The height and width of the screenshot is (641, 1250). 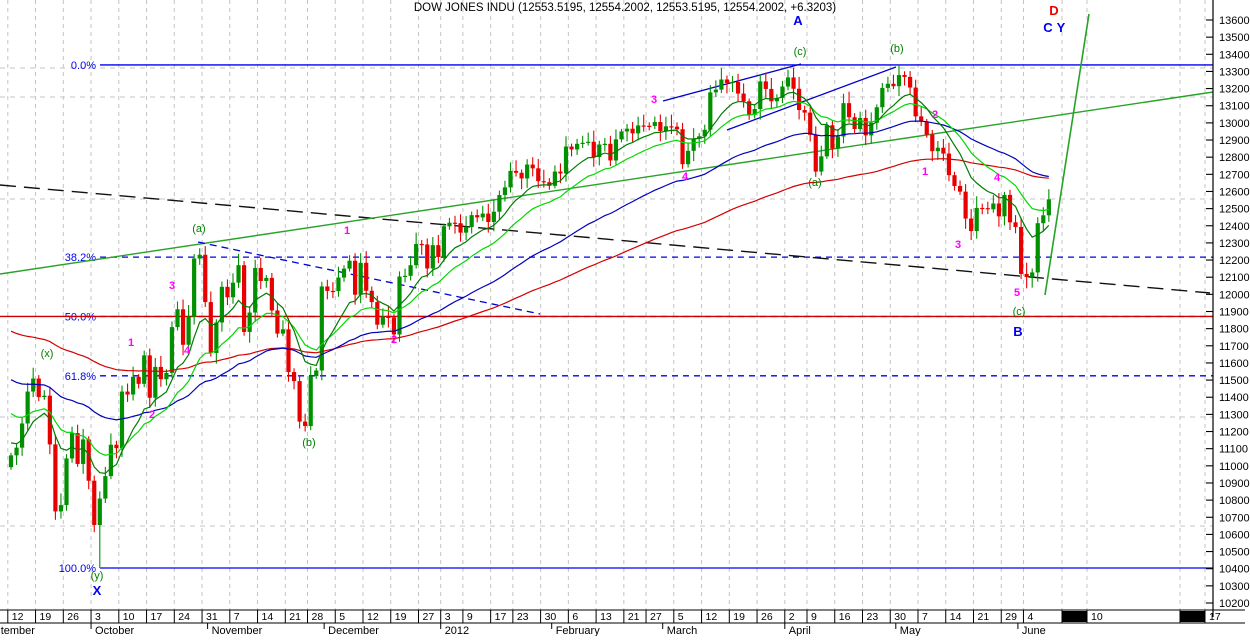 I want to click on svg-text: February, so click(x=578, y=630).